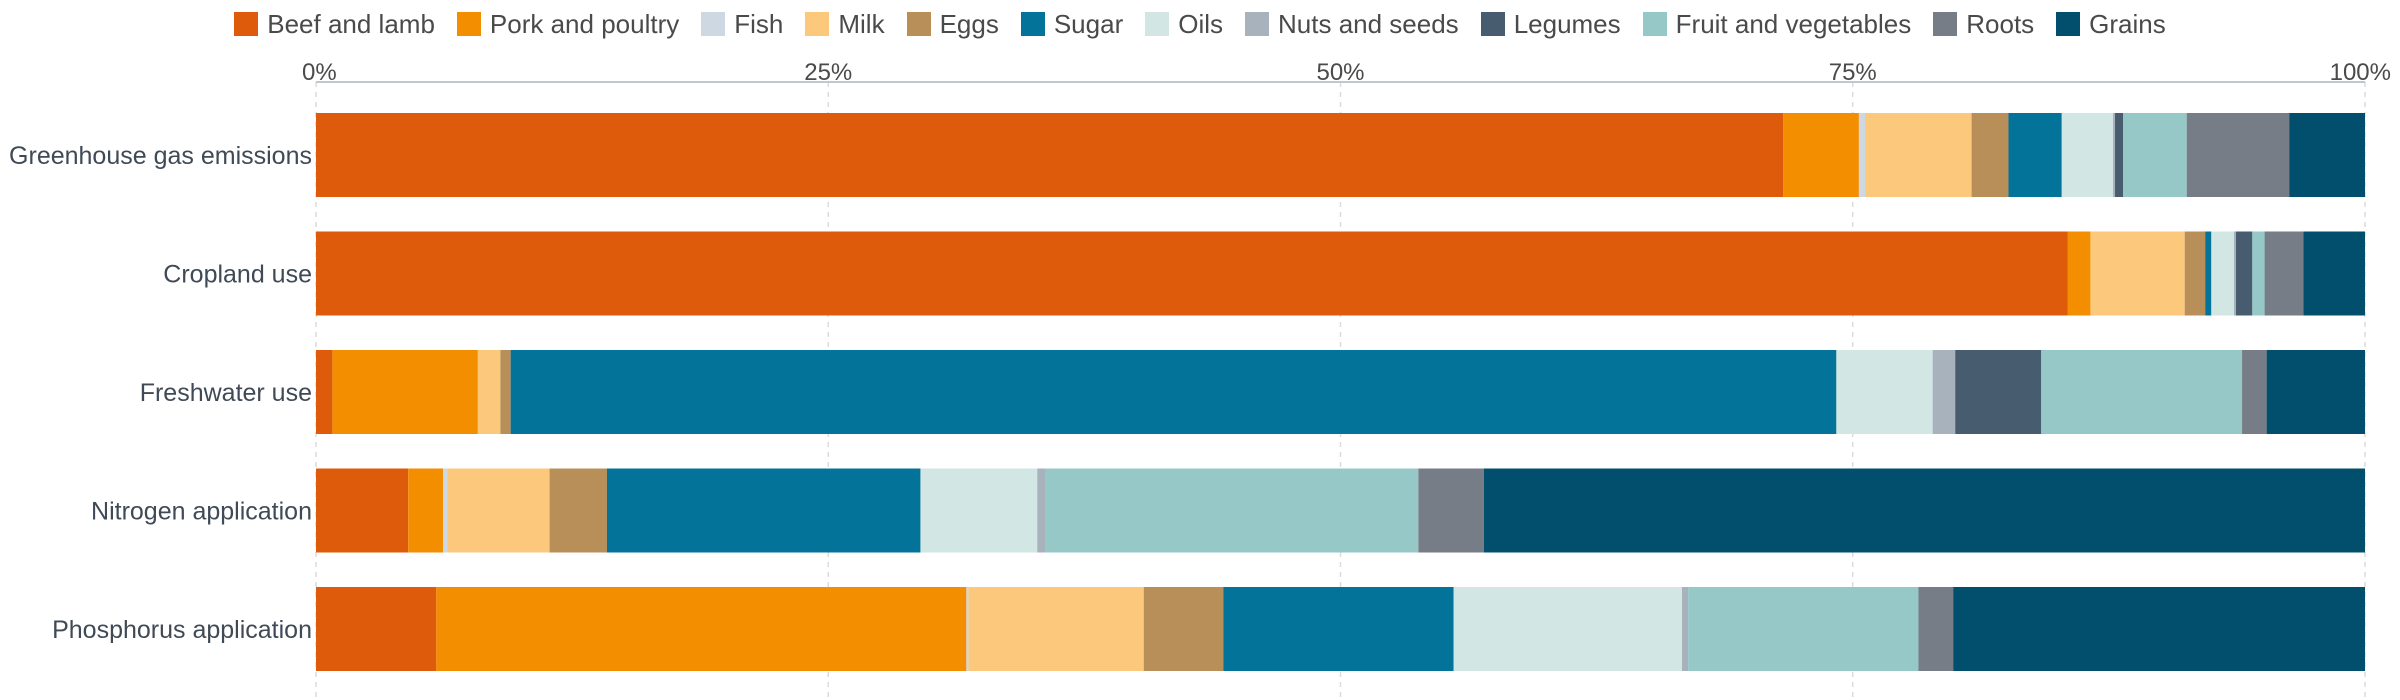 This screenshot has width=2400, height=700. I want to click on legend-label: Nuts and seeds, so click(1368, 23).